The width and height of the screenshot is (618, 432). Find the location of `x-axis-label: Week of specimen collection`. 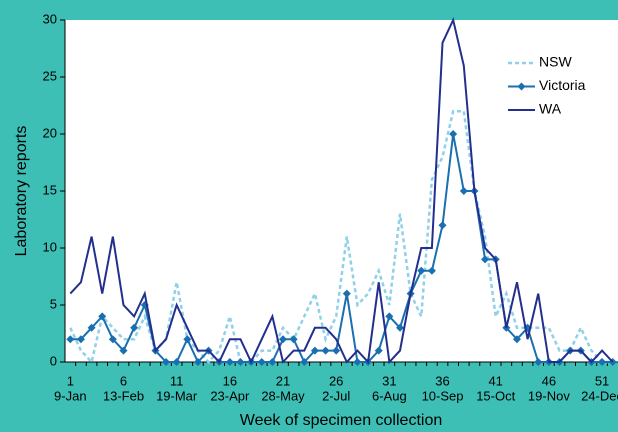

x-axis-label: Week of specimen collection is located at coordinates (341, 420).